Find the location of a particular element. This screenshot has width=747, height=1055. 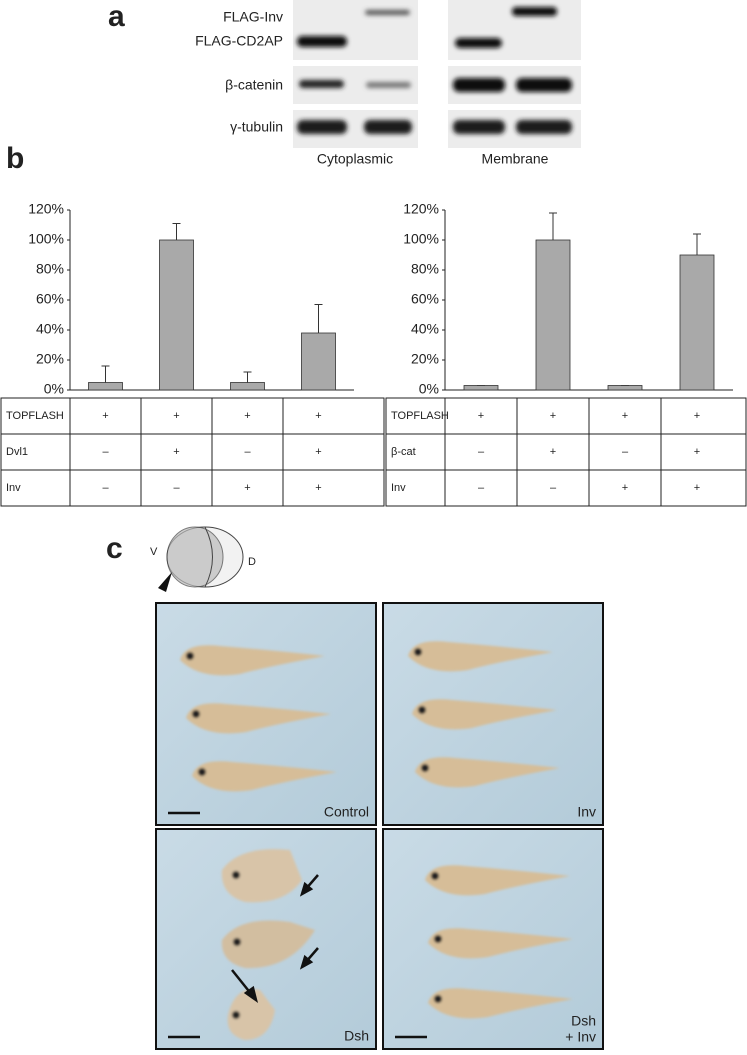

axis-label: D is located at coordinates (252, 562).